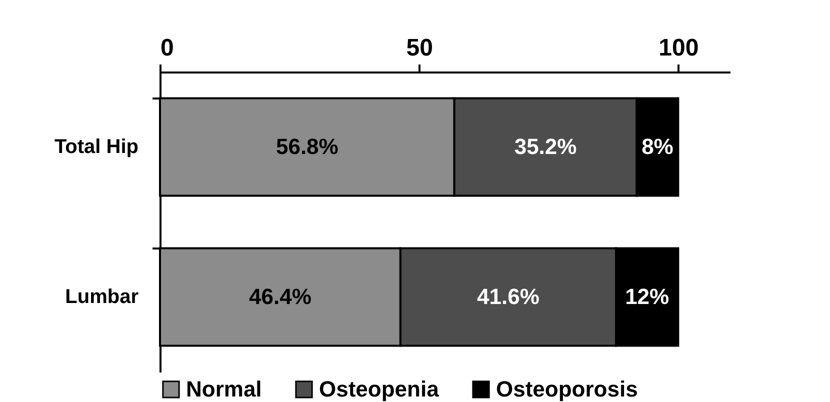  Describe the element at coordinates (167, 48) in the screenshot. I see `x-tick-label: 0` at that location.